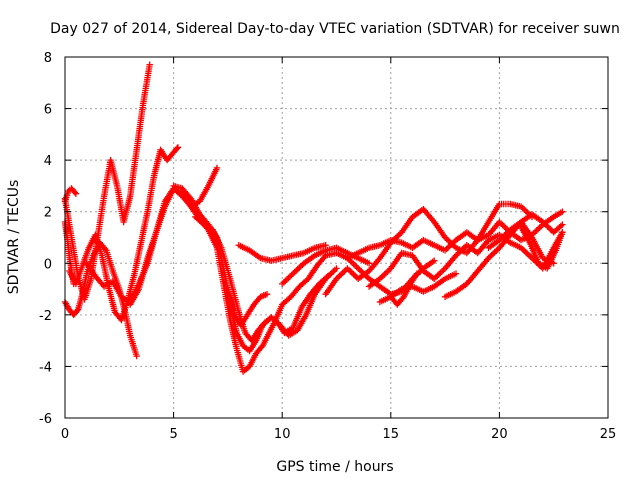  I want to click on x-tick-label: 5, so click(173, 434).